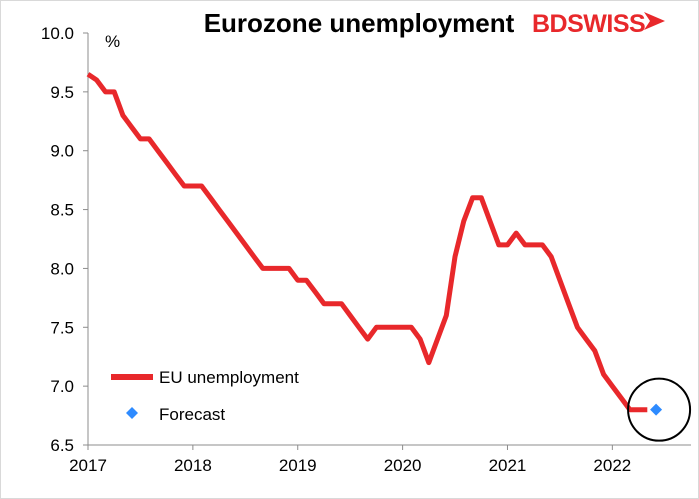 The width and height of the screenshot is (699, 499). I want to click on y-tick-label: 9.5, so click(62, 92).